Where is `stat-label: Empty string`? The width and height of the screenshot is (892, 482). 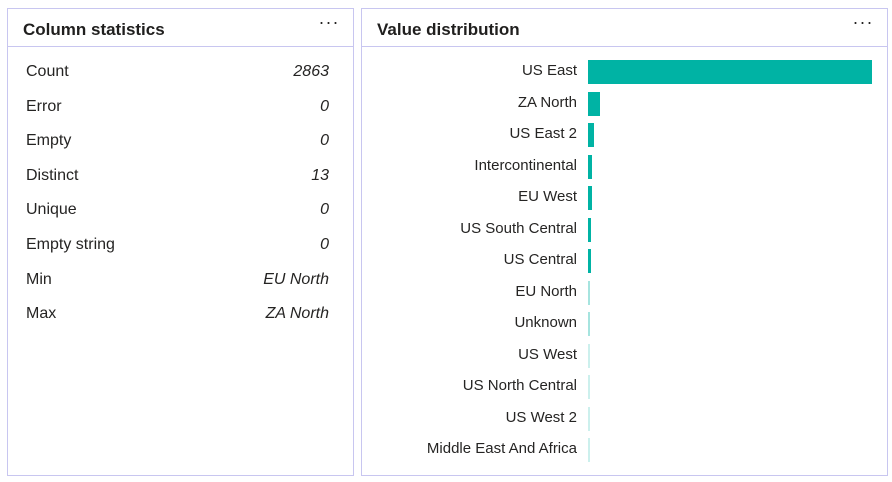 stat-label: Empty string is located at coordinates (70, 244).